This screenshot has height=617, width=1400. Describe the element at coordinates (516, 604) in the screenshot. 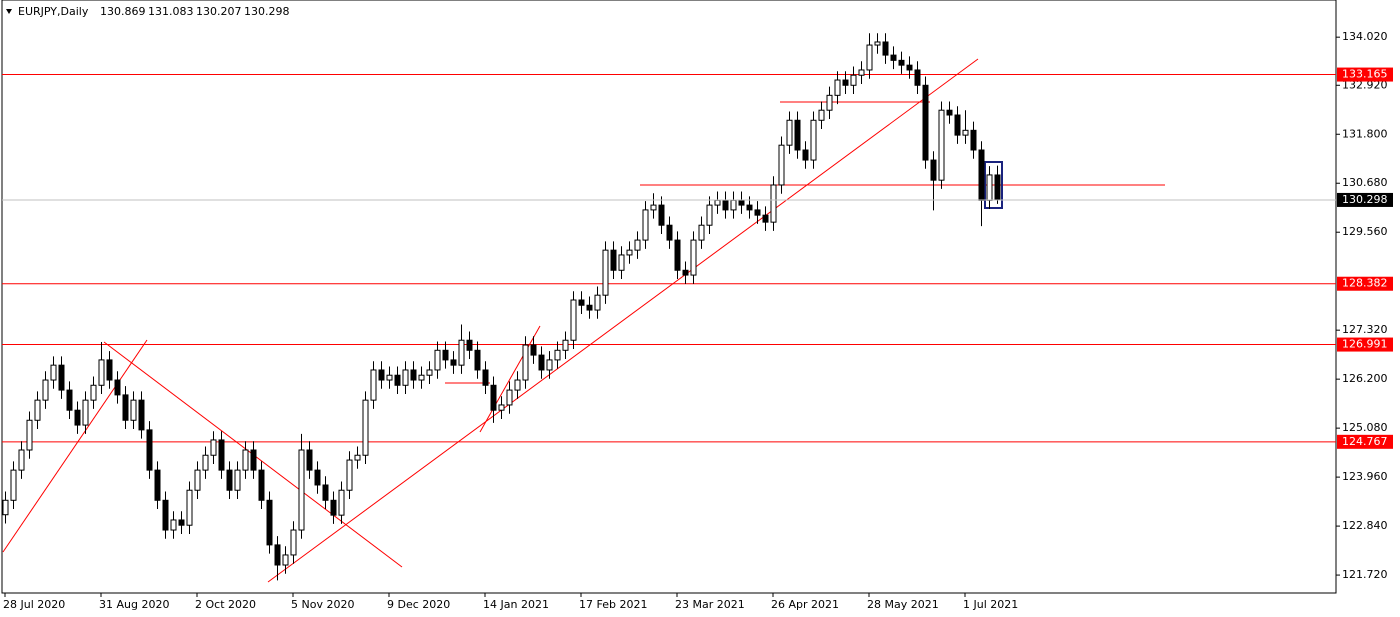

I see `x-tick-label: 14 Jan 2021` at that location.